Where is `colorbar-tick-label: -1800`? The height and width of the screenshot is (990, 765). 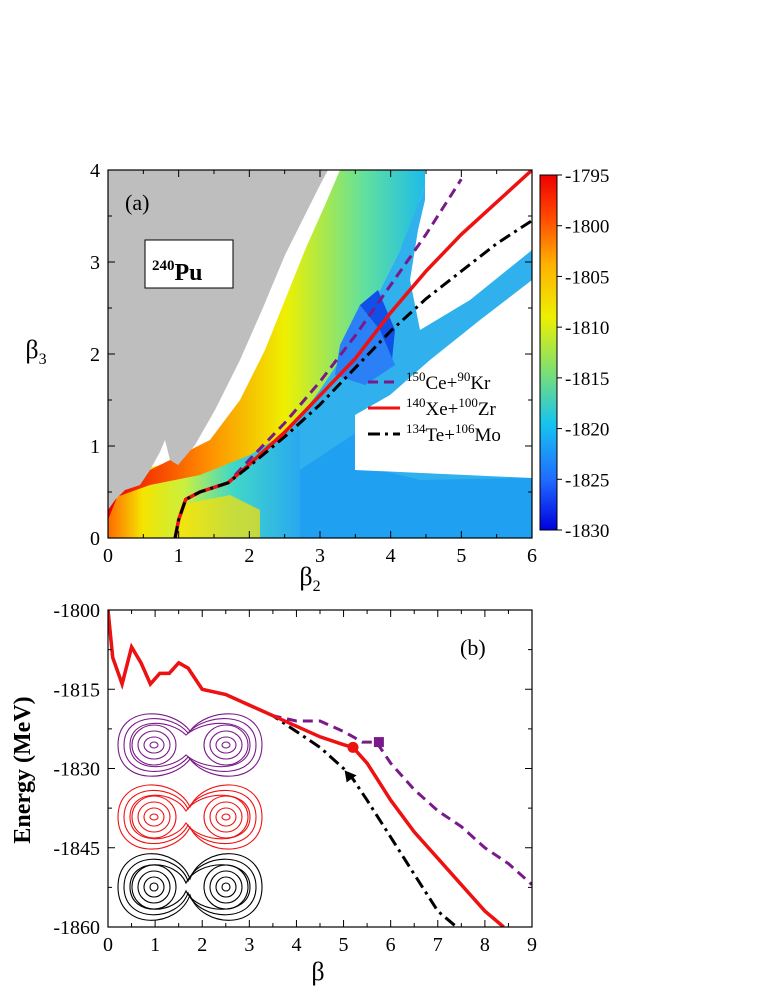
colorbar-tick-label: -1800 is located at coordinates (587, 227).